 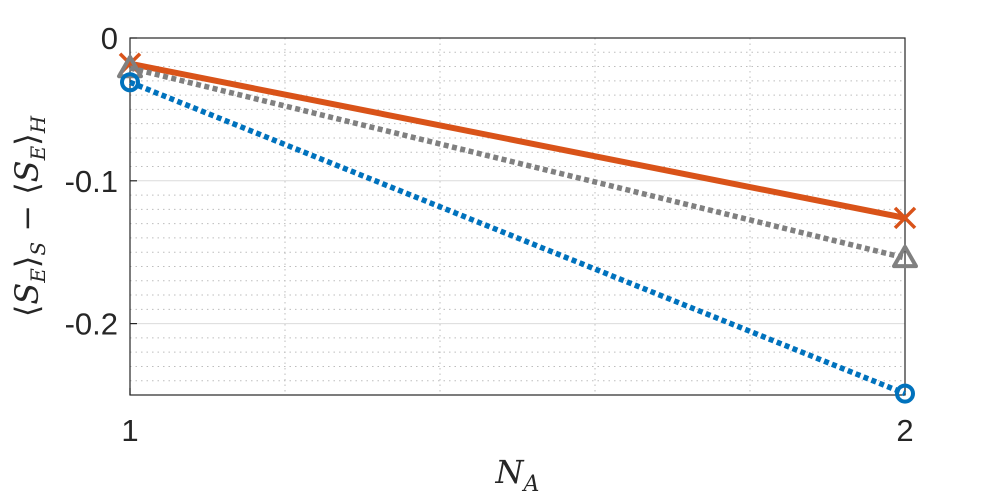 I want to click on x-marker-stroke, so click(x=905, y=218).